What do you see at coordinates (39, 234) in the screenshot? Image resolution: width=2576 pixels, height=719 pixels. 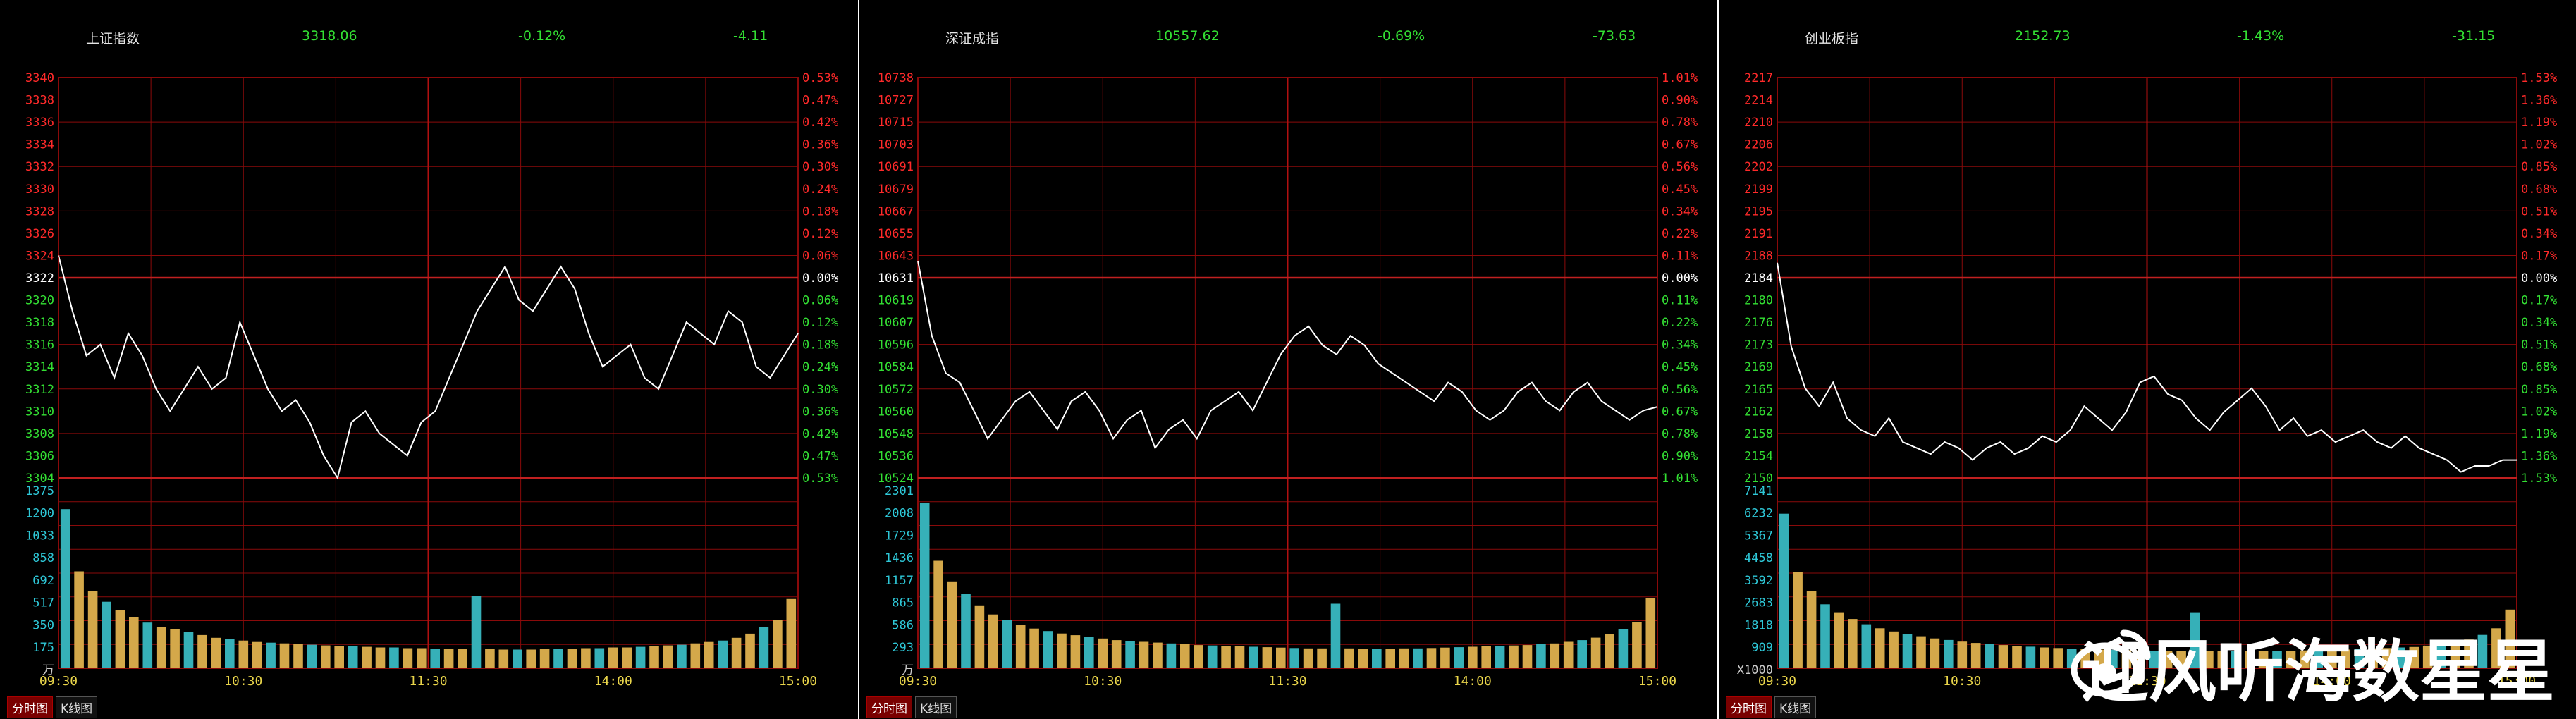 I see `price-tick-label: 3326` at bounding box center [39, 234].